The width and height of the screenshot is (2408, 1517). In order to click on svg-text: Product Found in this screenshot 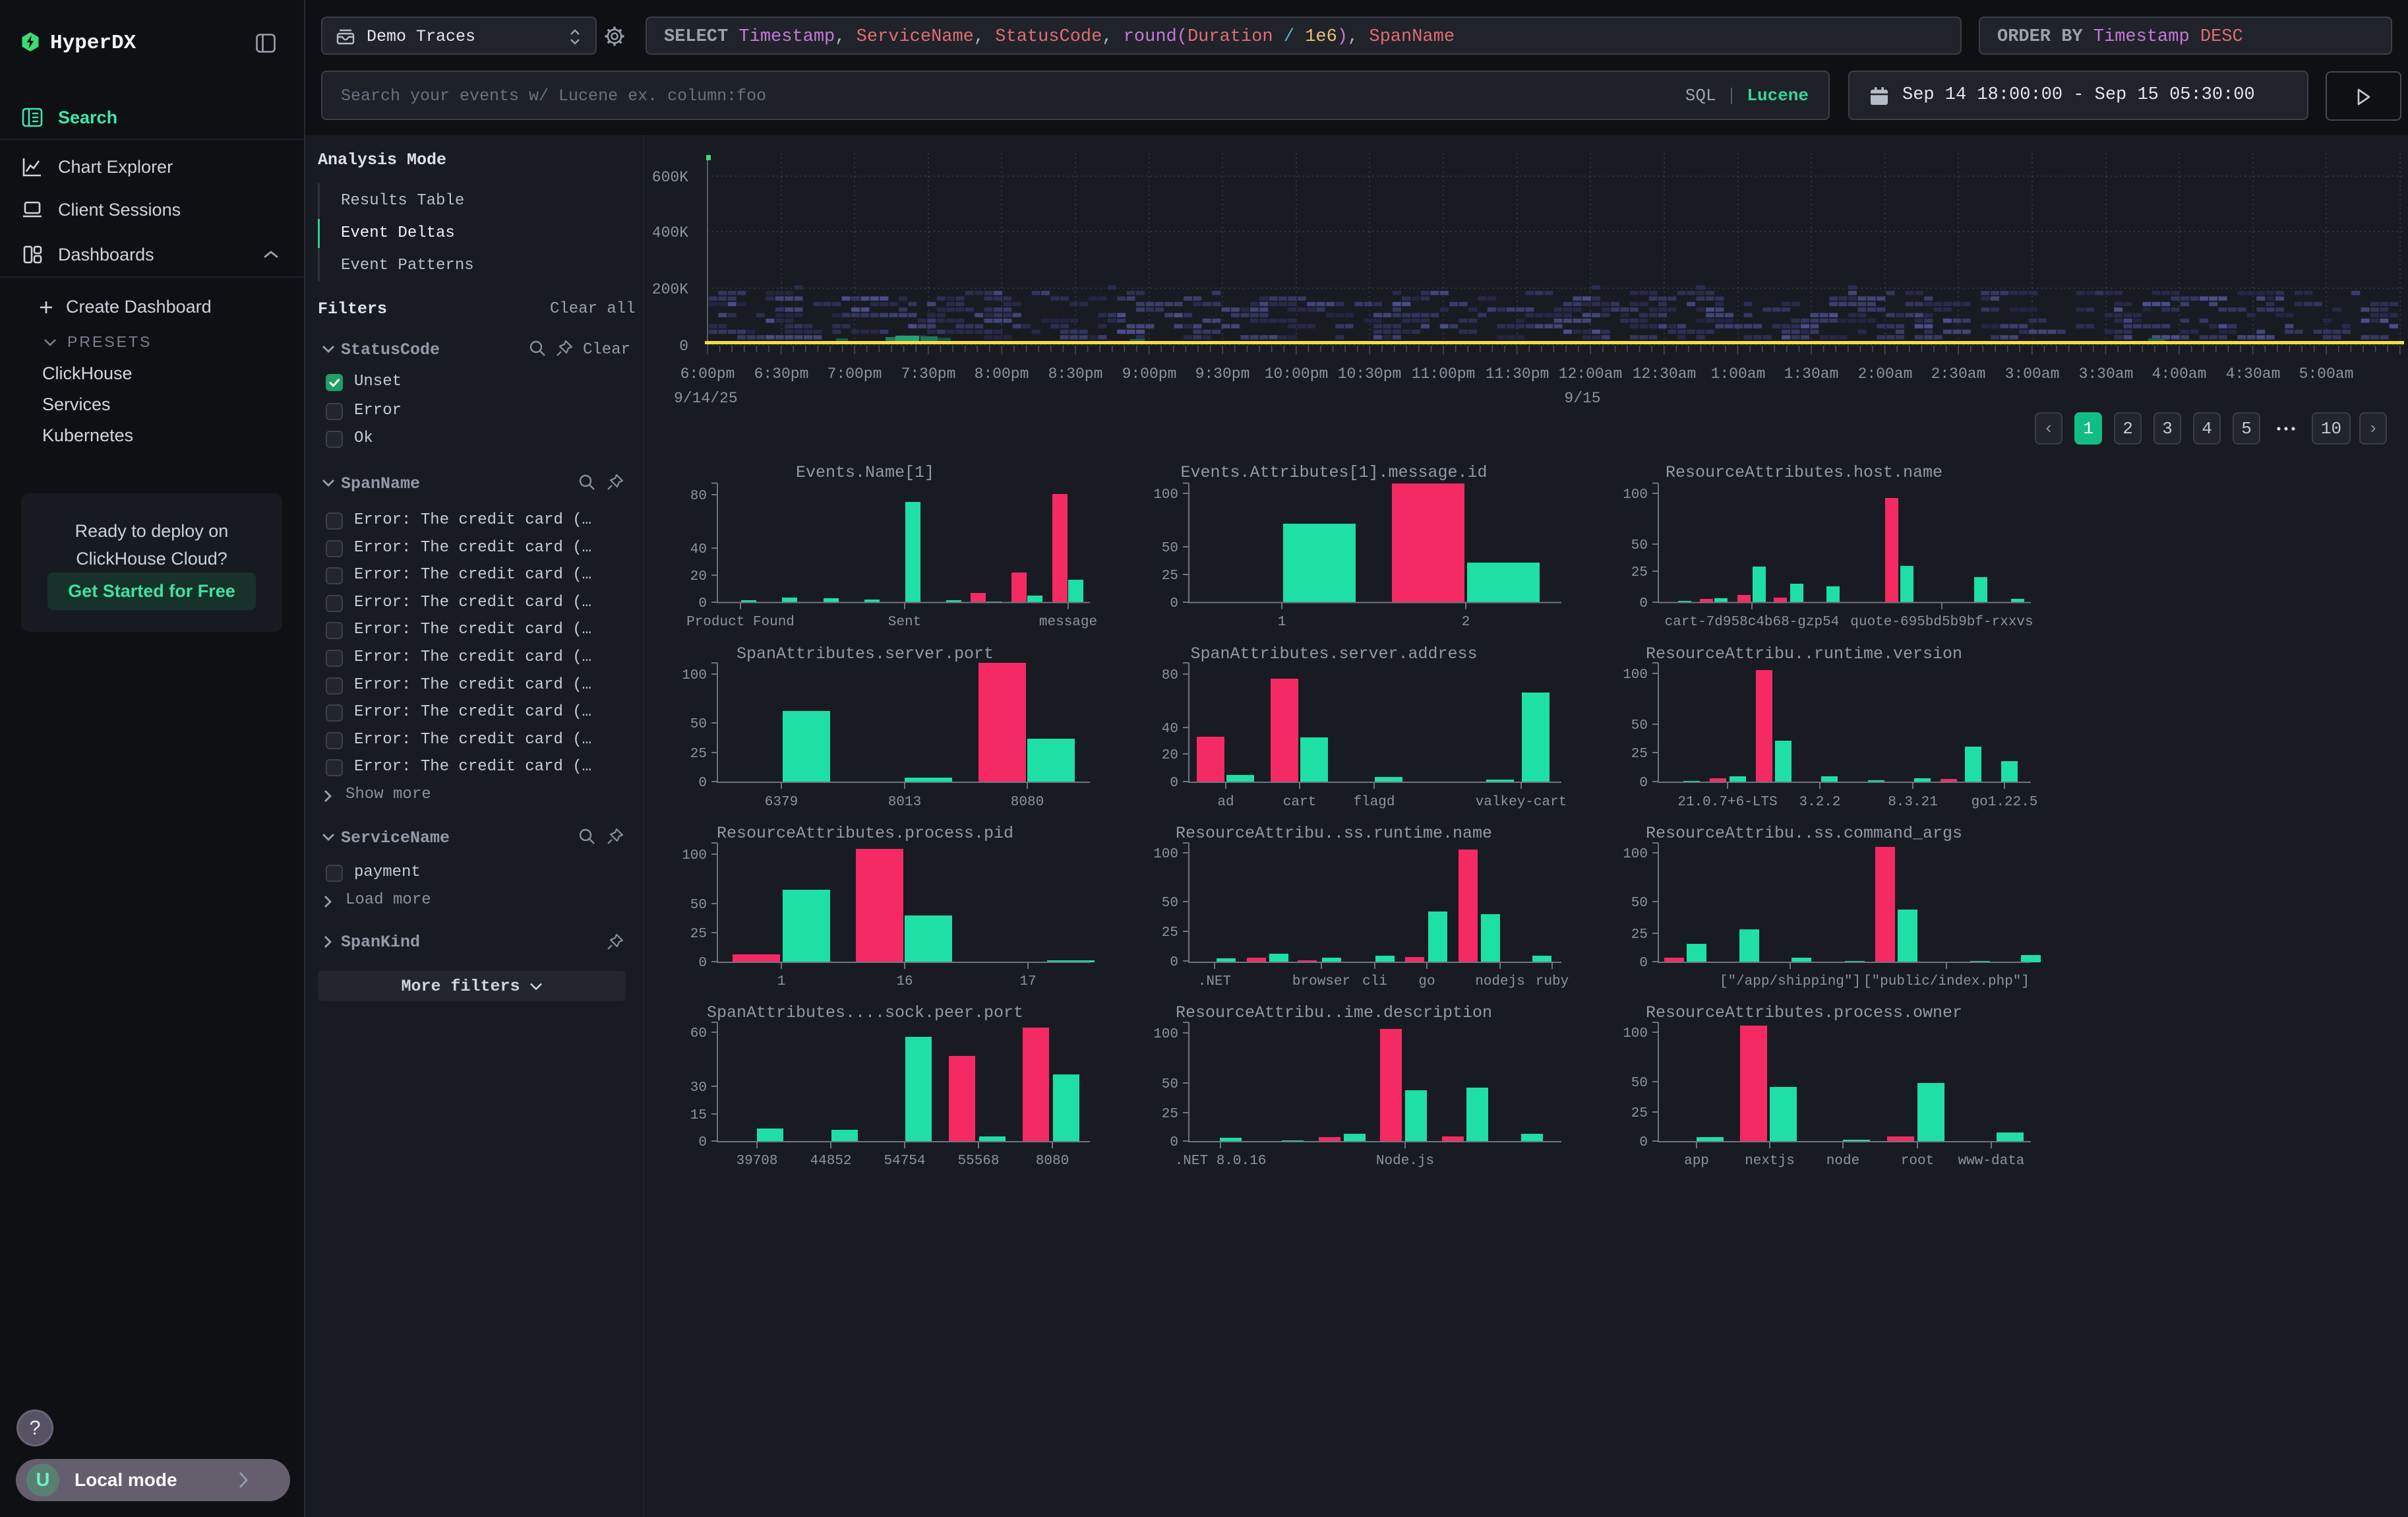, I will do `click(741, 622)`.